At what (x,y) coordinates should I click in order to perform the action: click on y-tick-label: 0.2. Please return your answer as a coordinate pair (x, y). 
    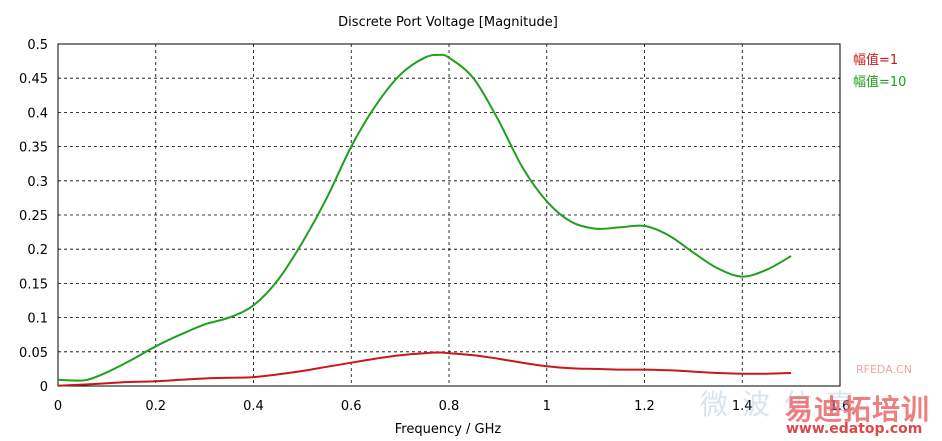
    Looking at the image, I should click on (37, 250).